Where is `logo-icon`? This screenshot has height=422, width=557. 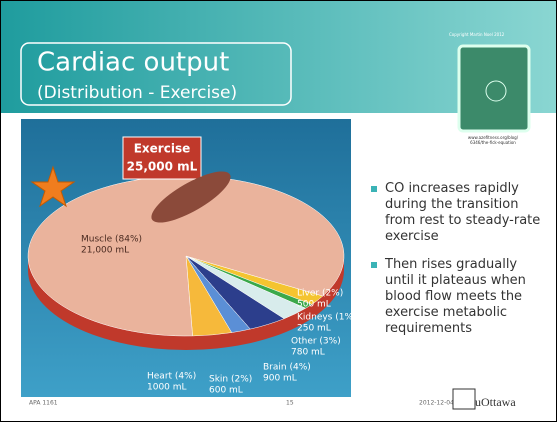
logo-icon is located at coordinates (464, 399).